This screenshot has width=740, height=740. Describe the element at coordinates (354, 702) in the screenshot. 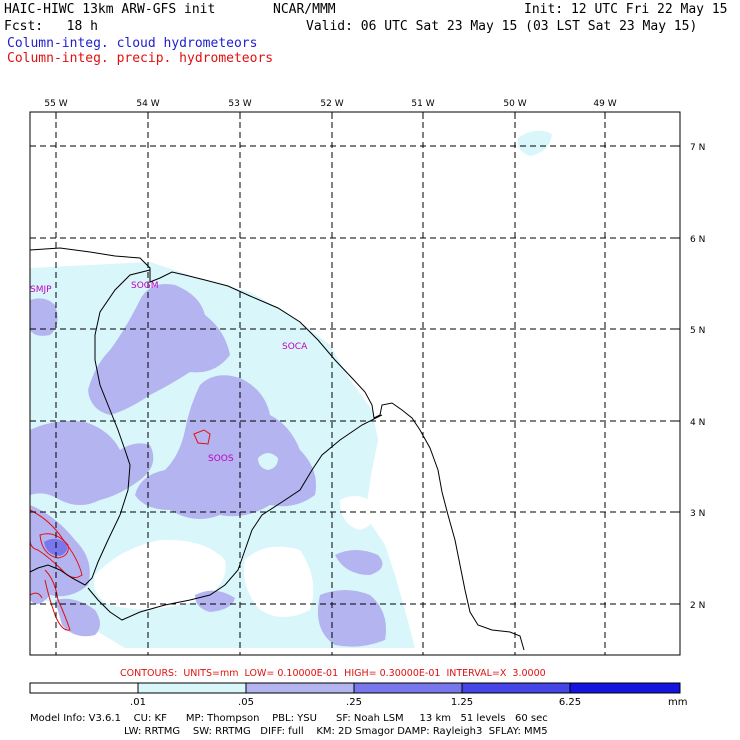

I see `colorbar-tick: .25` at that location.